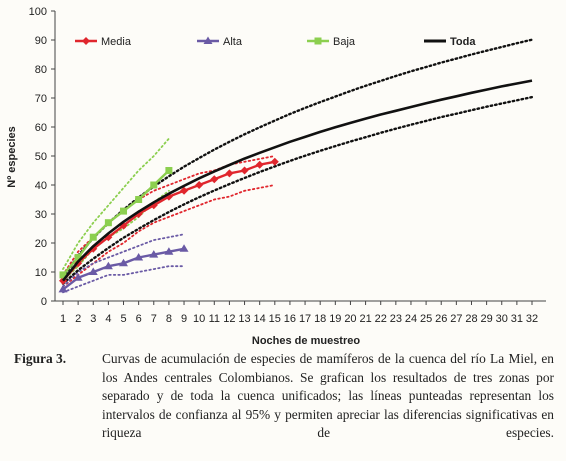  I want to click on x-tick-label: 26, so click(441, 319).